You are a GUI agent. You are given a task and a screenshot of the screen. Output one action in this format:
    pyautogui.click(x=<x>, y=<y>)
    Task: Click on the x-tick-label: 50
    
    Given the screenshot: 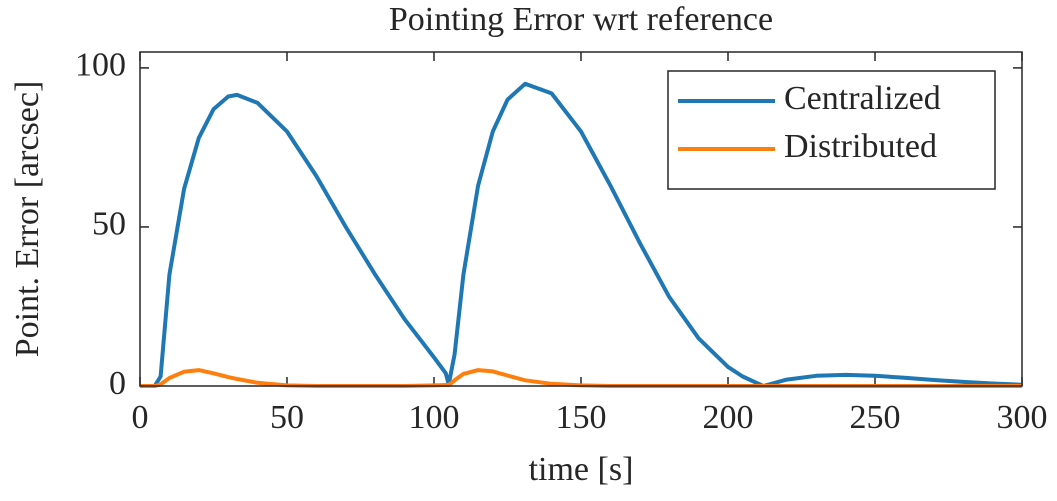 What is the action you would take?
    pyautogui.click(x=287, y=417)
    